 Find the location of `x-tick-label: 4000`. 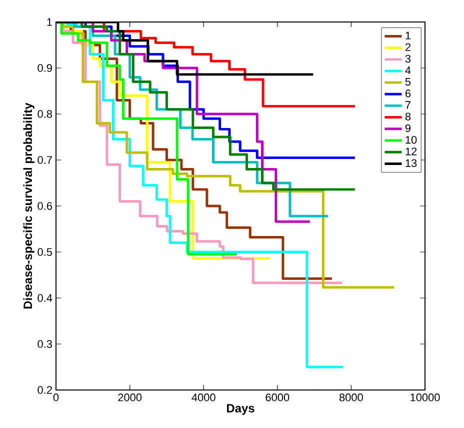

x-tick-label: 4000 is located at coordinates (204, 398).